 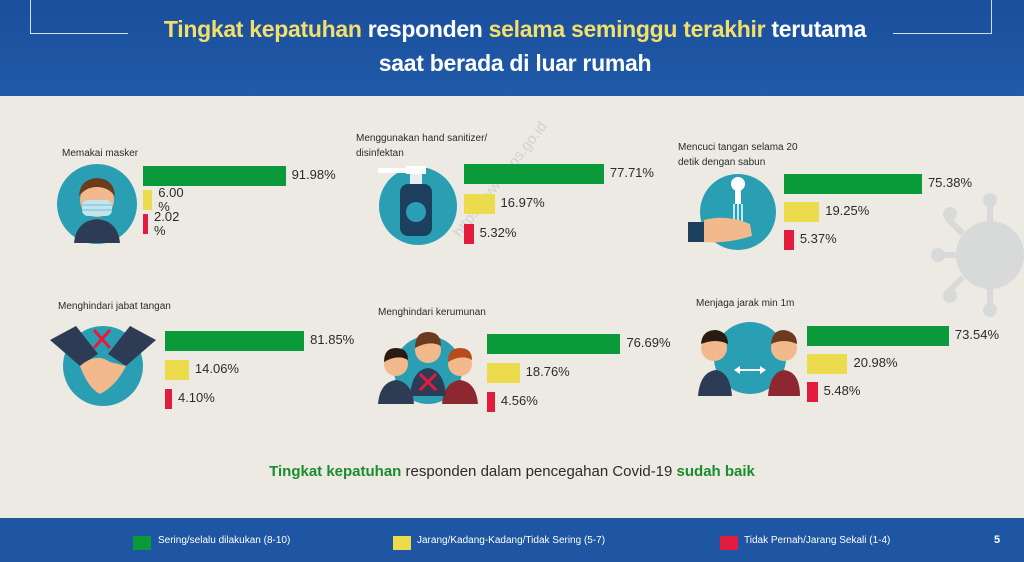 What do you see at coordinates (977, 334) in the screenshot?
I see `data-label: 73.54%` at bounding box center [977, 334].